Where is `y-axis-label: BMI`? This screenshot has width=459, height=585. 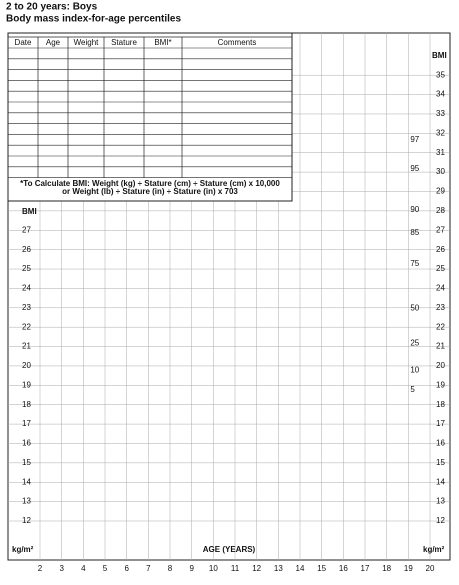 y-axis-label: BMI is located at coordinates (29, 211).